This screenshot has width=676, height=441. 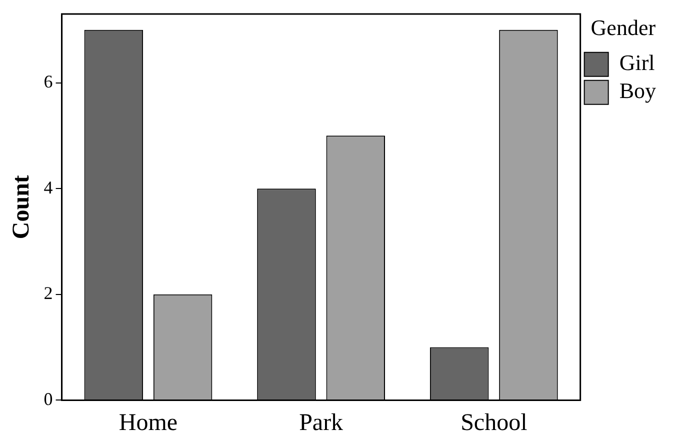 What do you see at coordinates (148, 423) in the screenshot?
I see `x-tick-label: Home` at bounding box center [148, 423].